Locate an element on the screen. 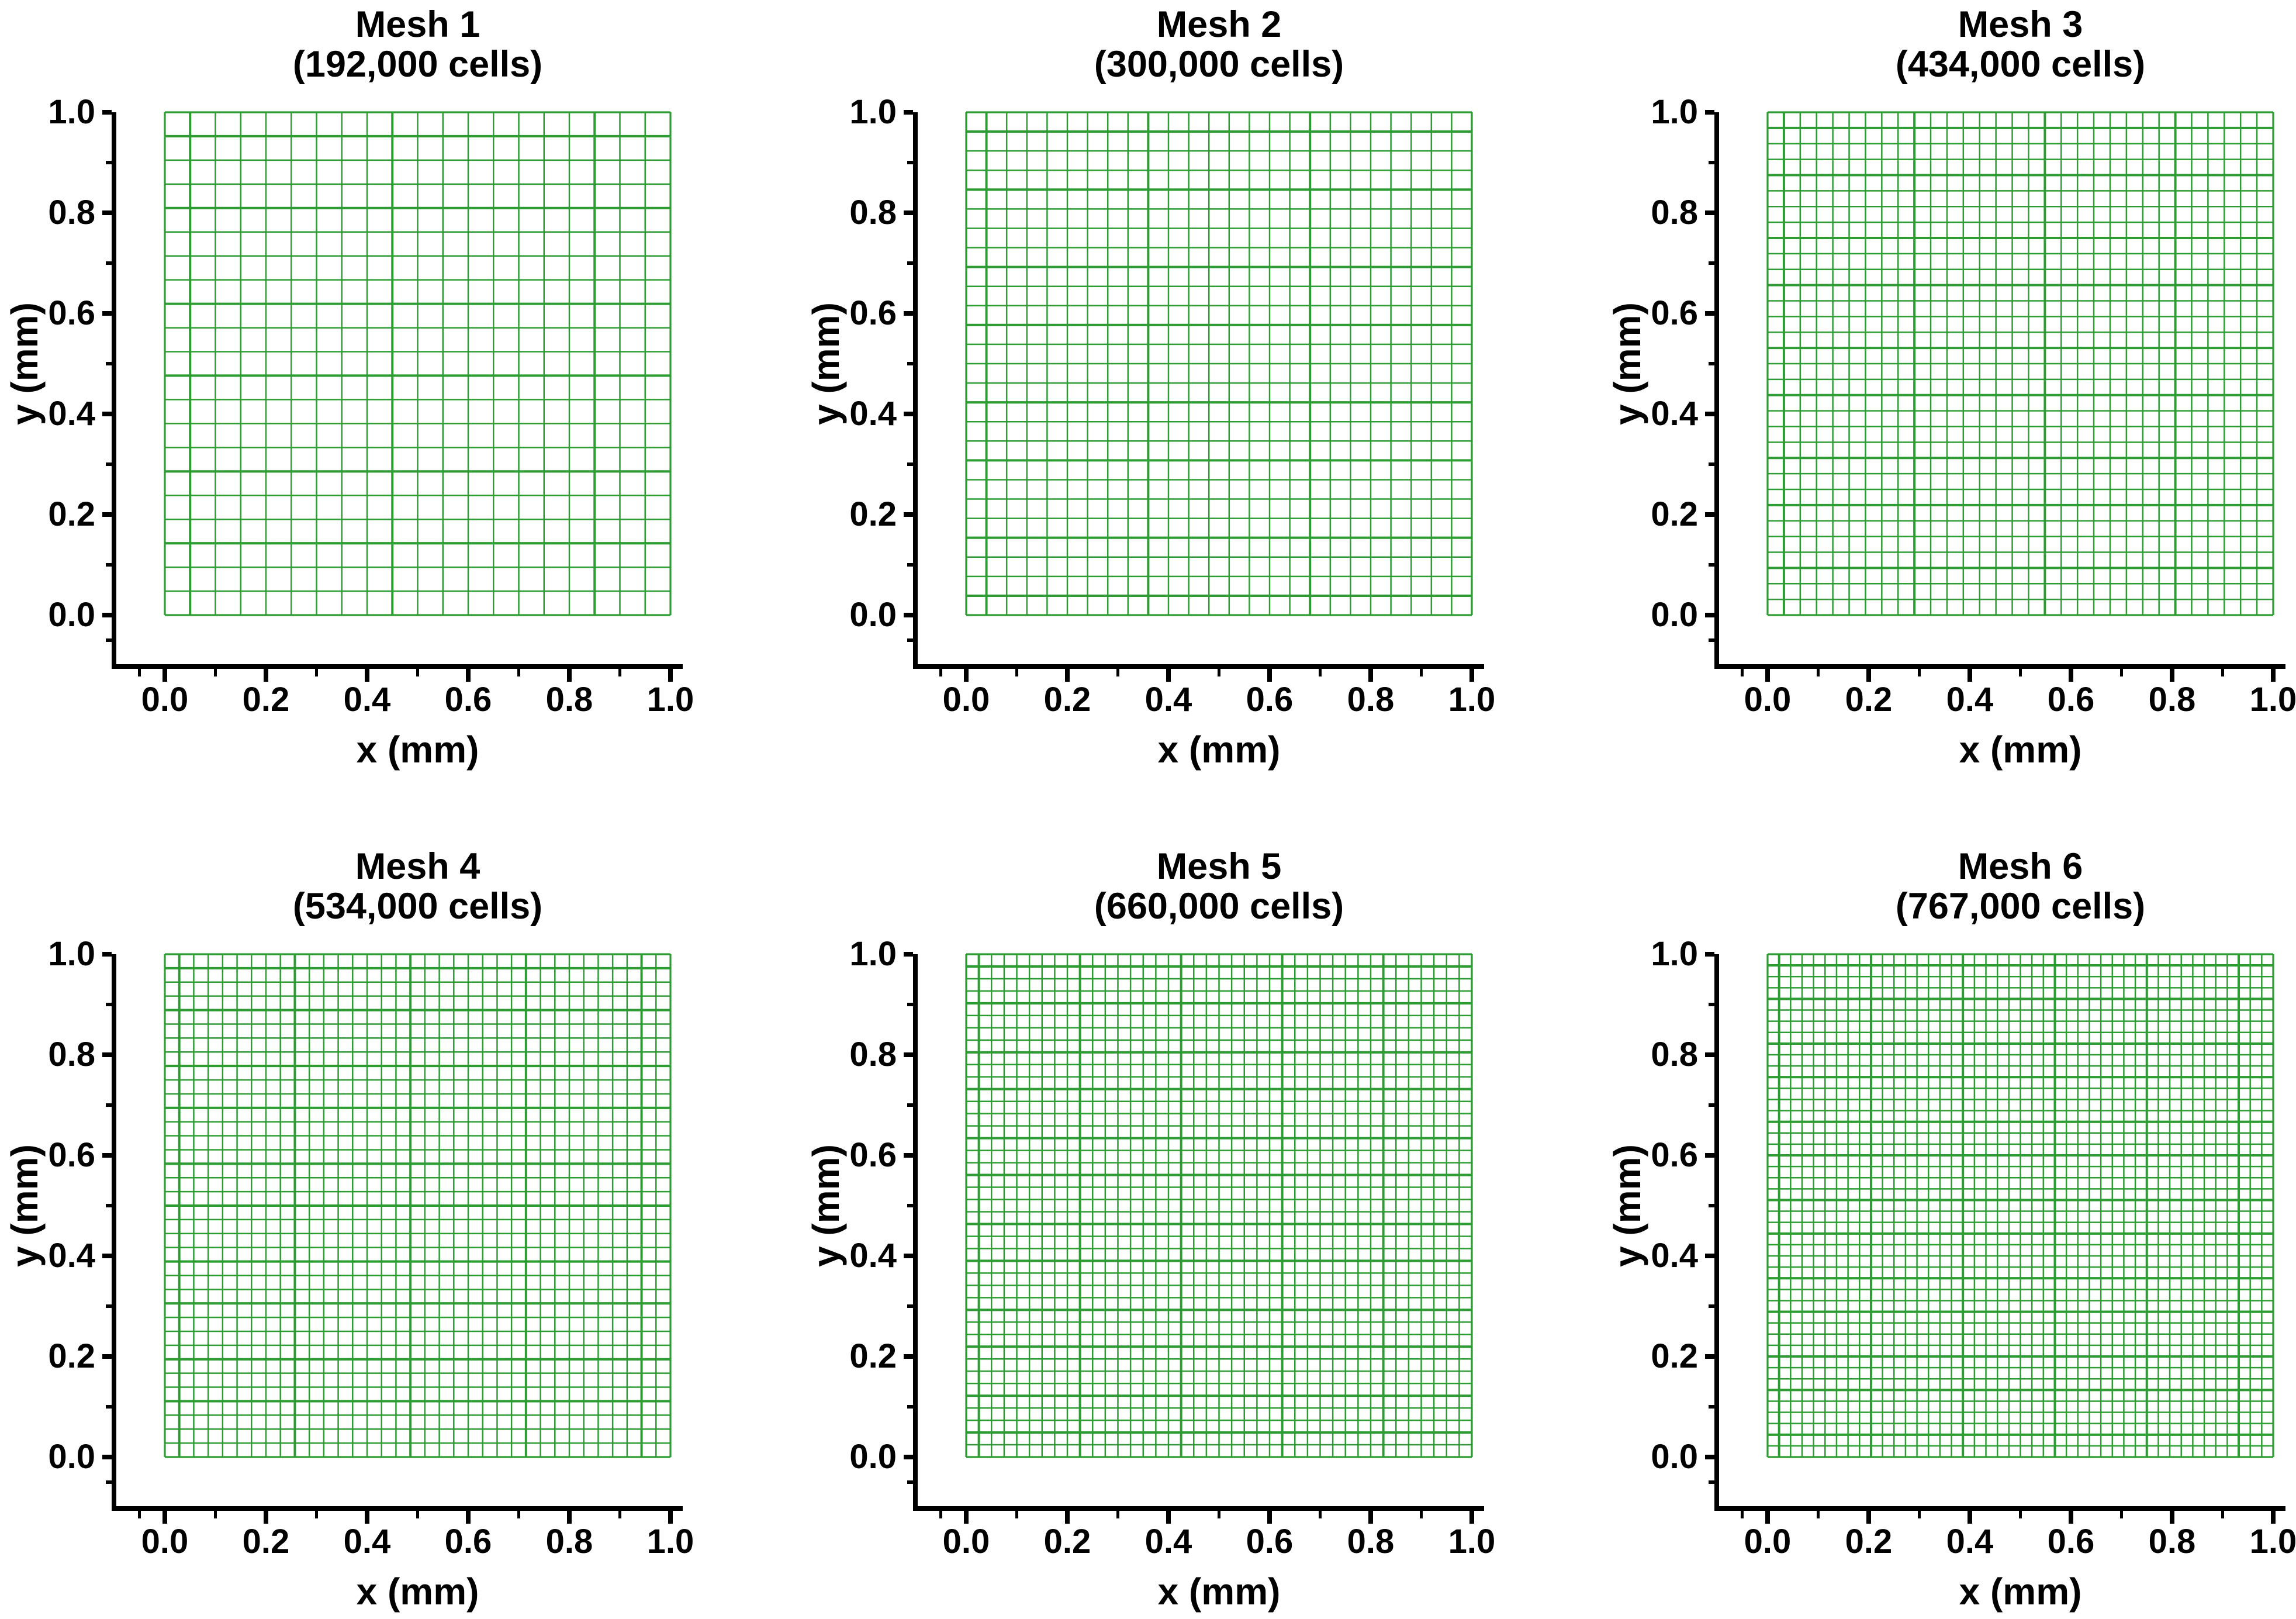  y-tick-label: 0.4 is located at coordinates (873, 1256).